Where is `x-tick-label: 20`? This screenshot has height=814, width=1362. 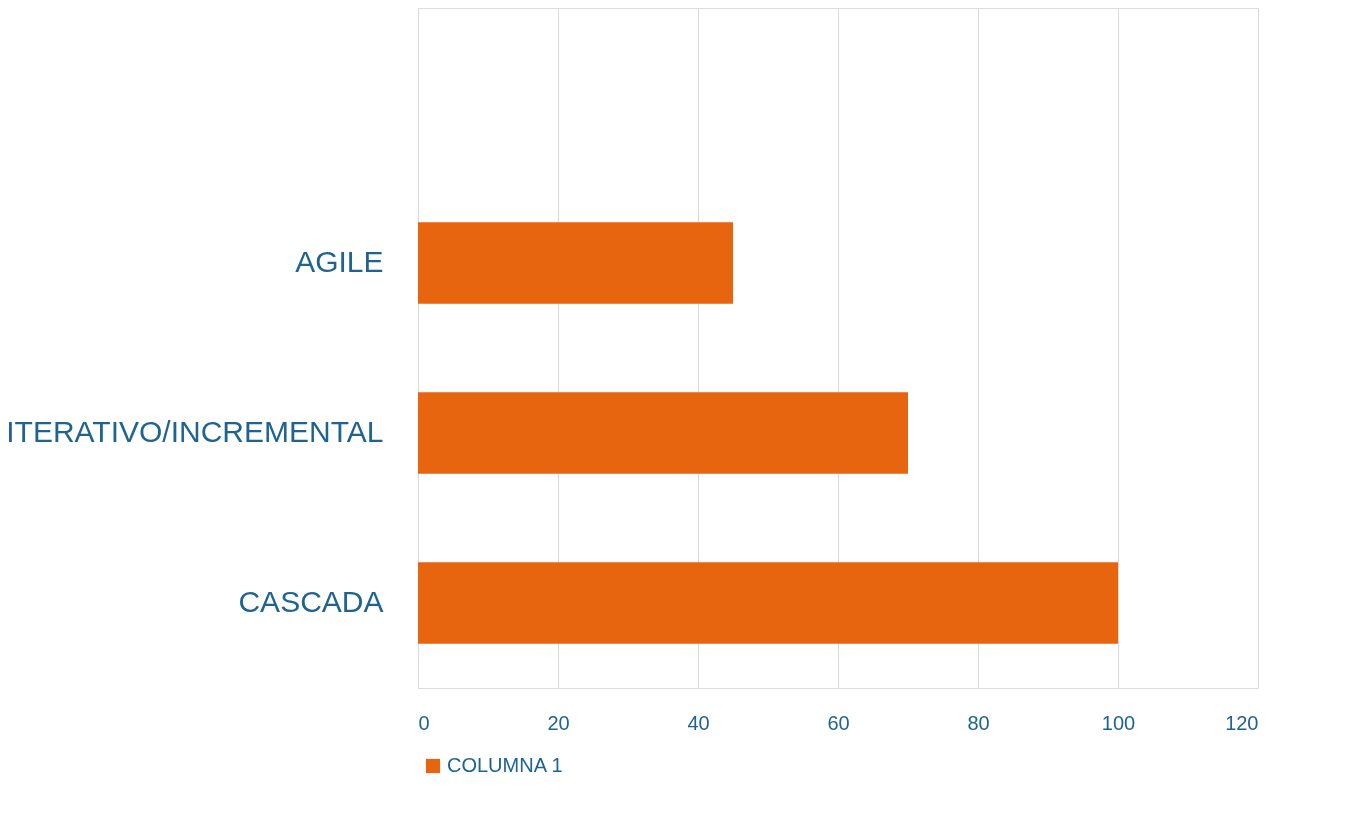 x-tick-label: 20 is located at coordinates (558, 722).